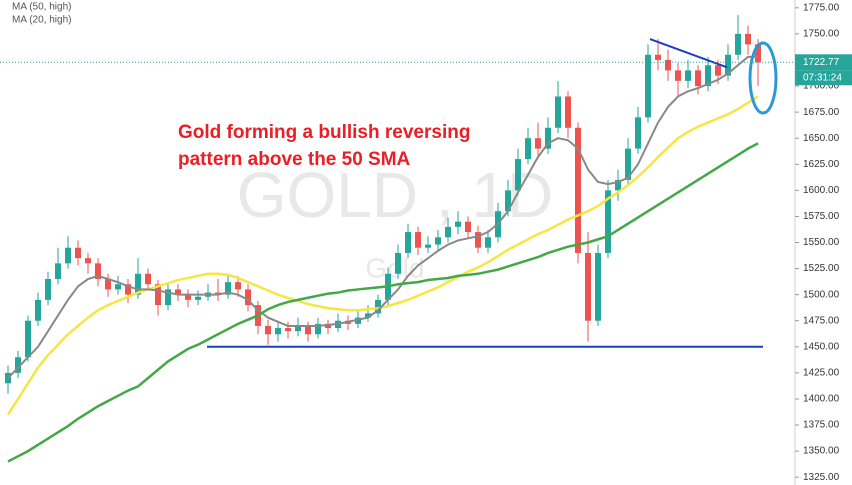 Image resolution: width=852 pixels, height=485 pixels. I want to click on y-tick-label: 1575.00, so click(821, 216).